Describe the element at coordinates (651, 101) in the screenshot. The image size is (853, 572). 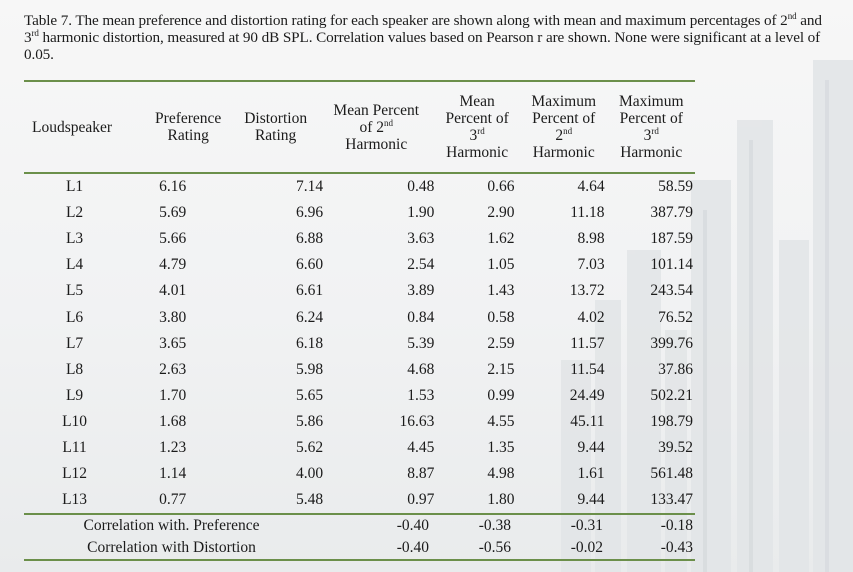
I see `header-max3-line1: Maximum` at that location.